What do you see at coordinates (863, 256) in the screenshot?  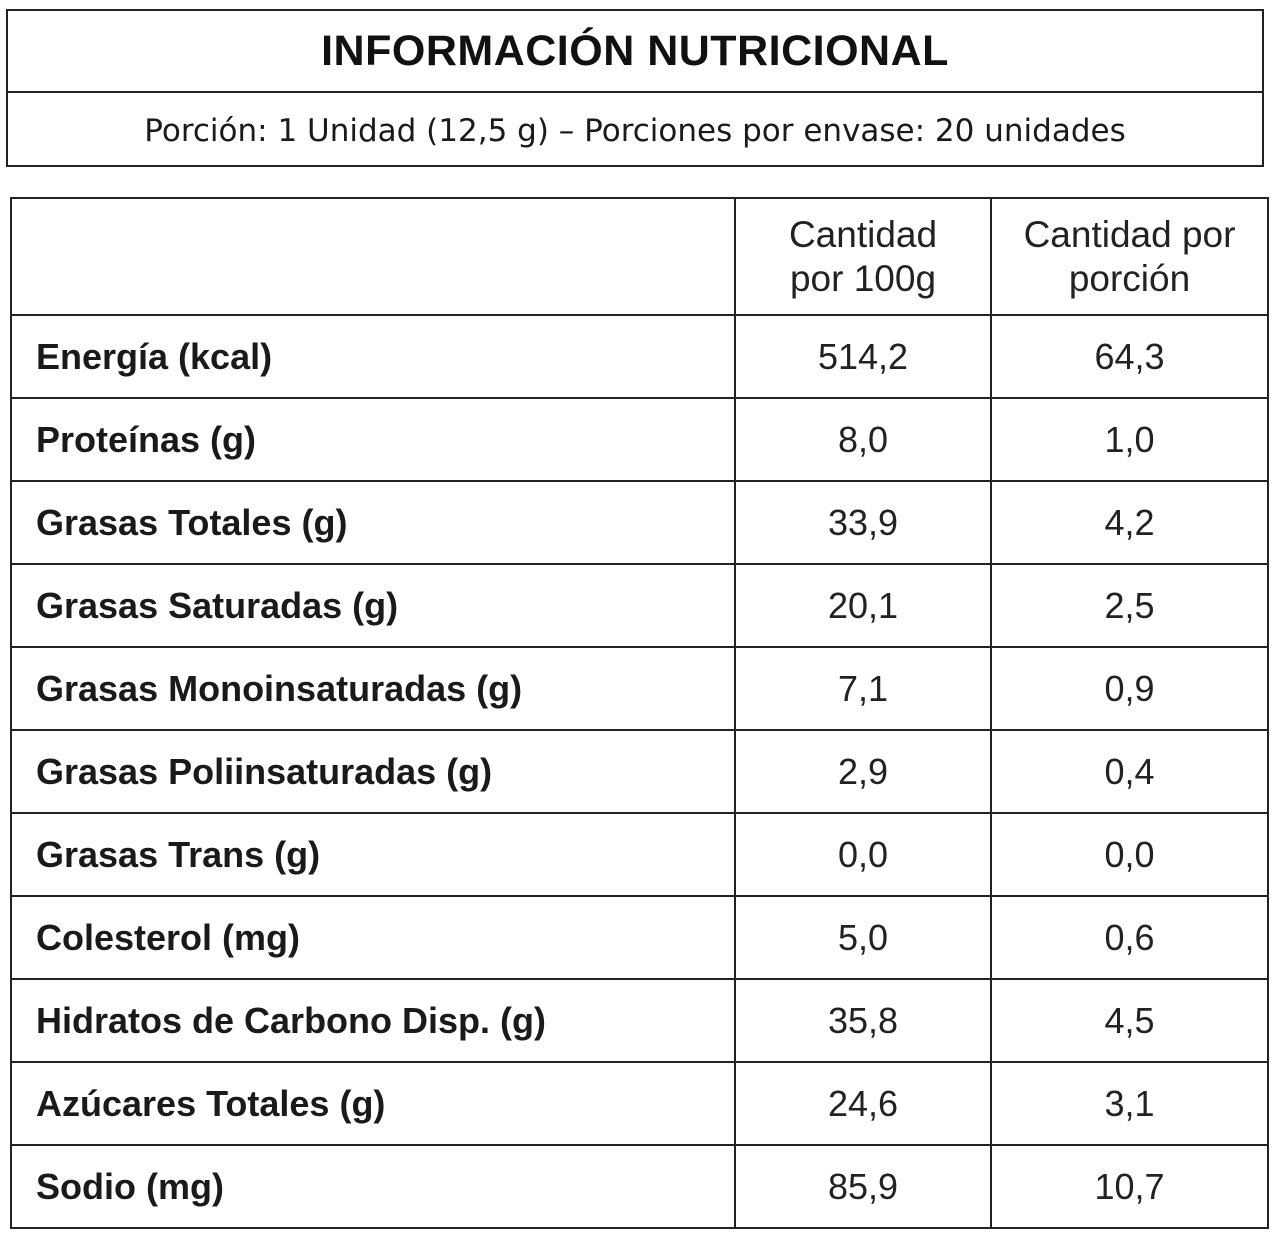 I see `column-header-per-100g: Cantidad por 100g` at bounding box center [863, 256].